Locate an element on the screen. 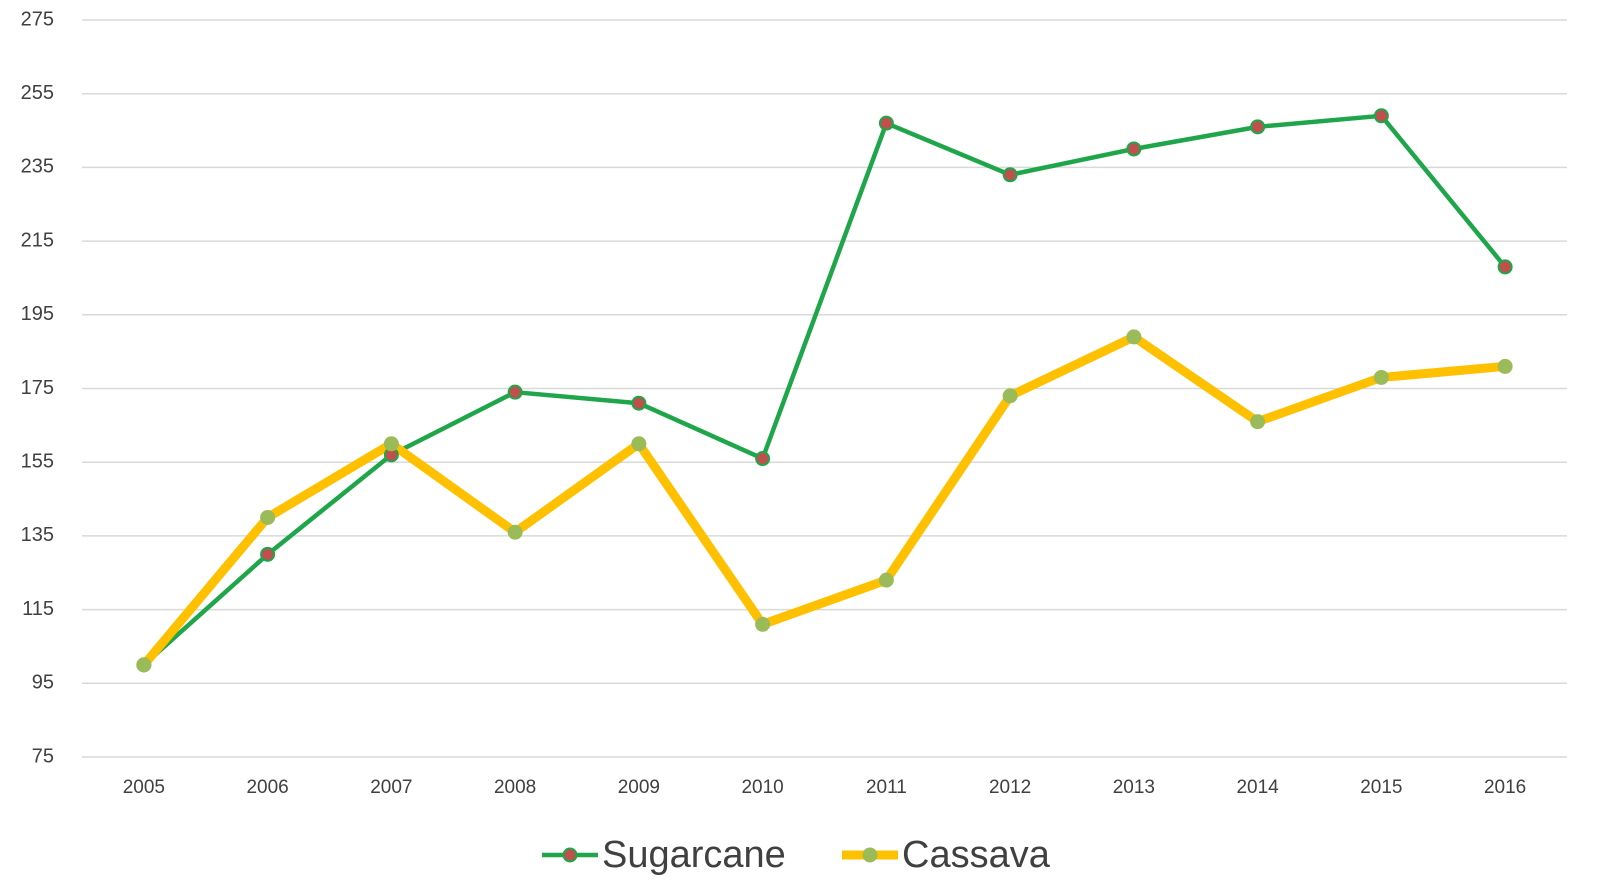 Image resolution: width=1599 pixels, height=892 pixels. x-tick-label: 2006 is located at coordinates (267, 787).